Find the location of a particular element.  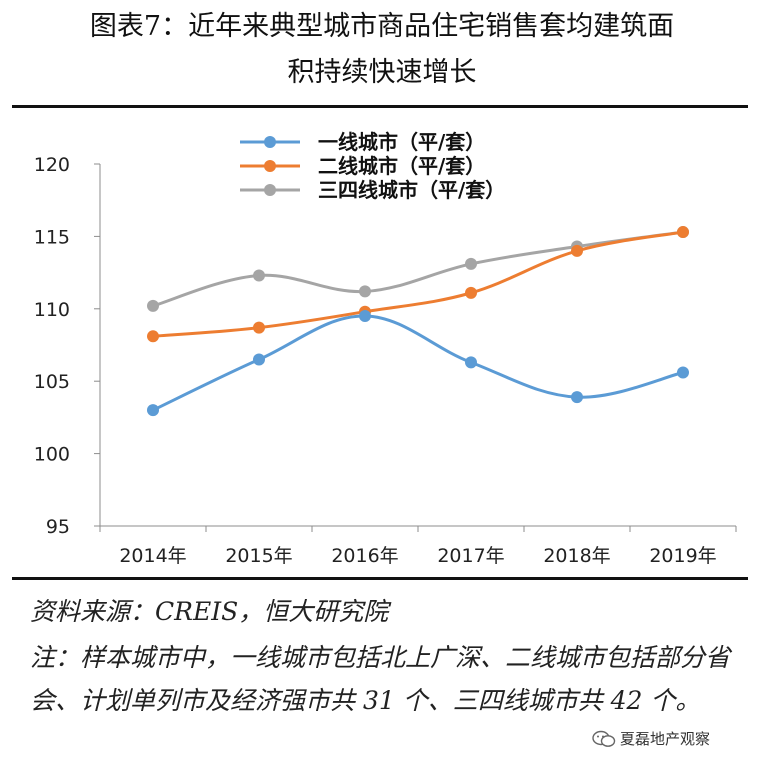

y-tick-label: 95 is located at coordinates (58, 527).